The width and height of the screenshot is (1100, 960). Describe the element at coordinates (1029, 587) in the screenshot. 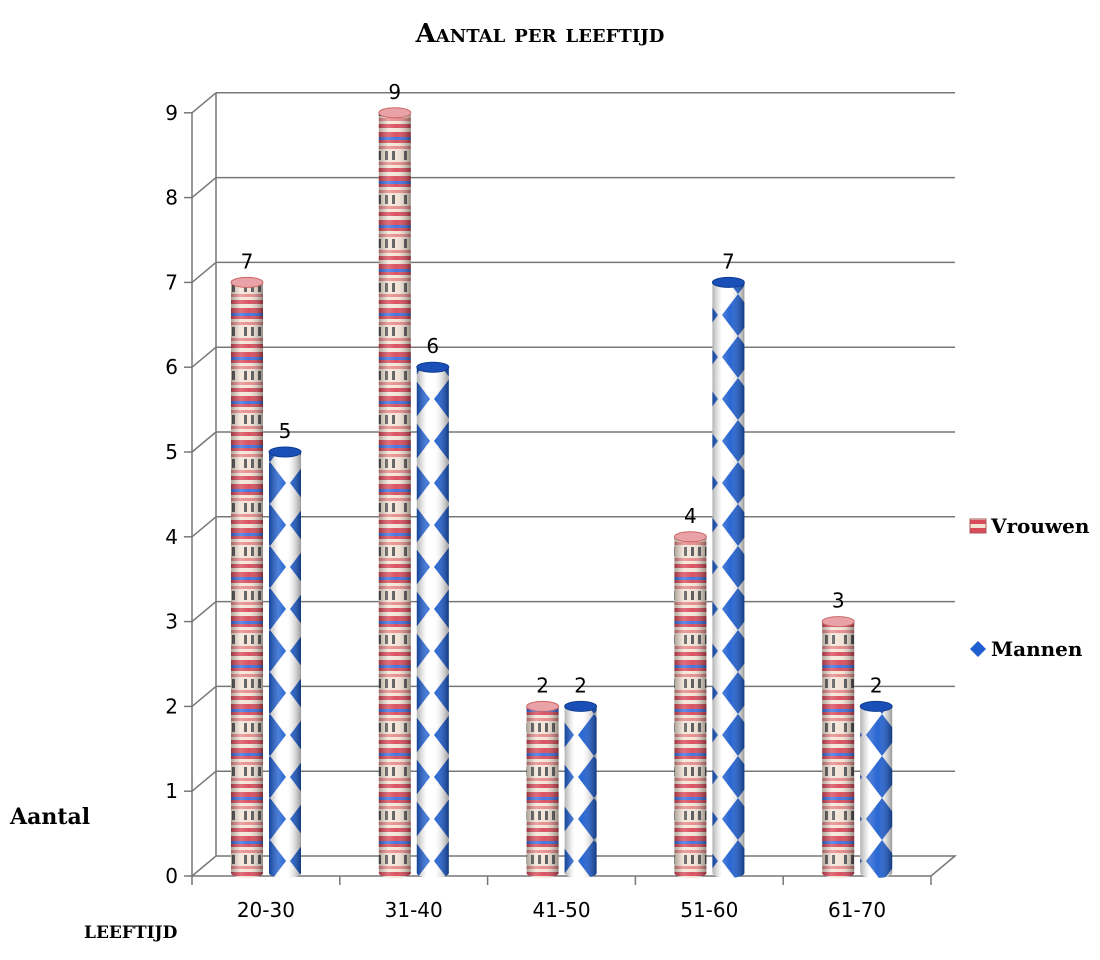

I see `legend: Vrouwen Mannen` at that location.